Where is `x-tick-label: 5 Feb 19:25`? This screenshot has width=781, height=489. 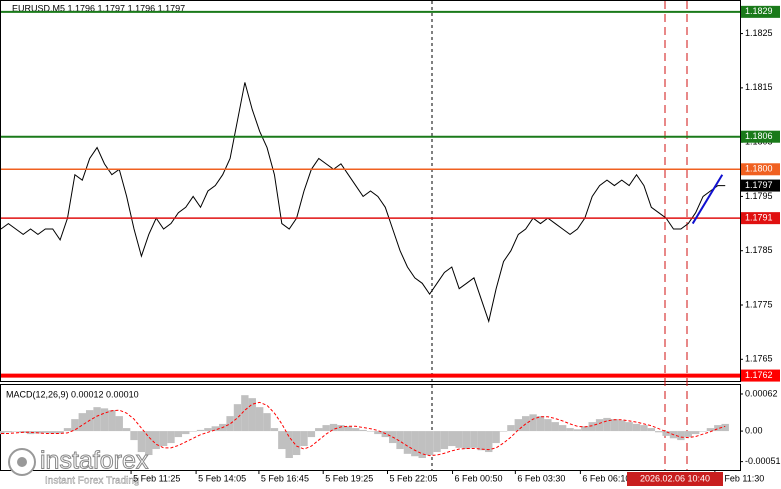
x-tick-label: 5 Feb 19:25 is located at coordinates (349, 478).